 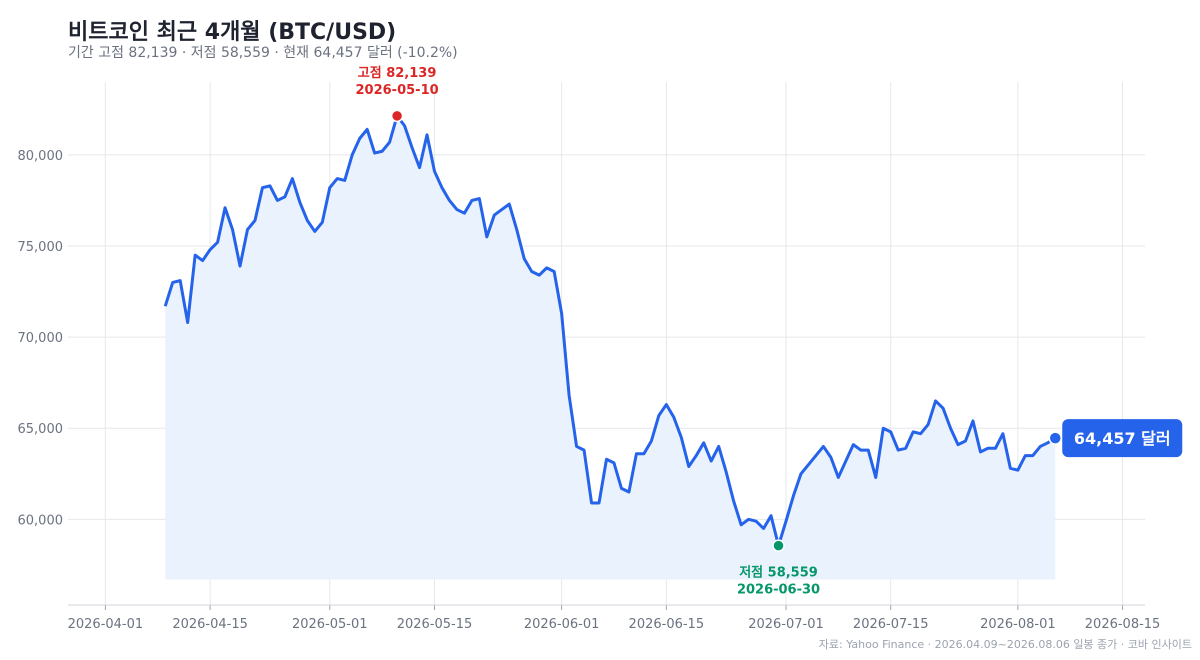 What do you see at coordinates (786, 624) in the screenshot?
I see `x-tick-label: 2026-07-01` at bounding box center [786, 624].